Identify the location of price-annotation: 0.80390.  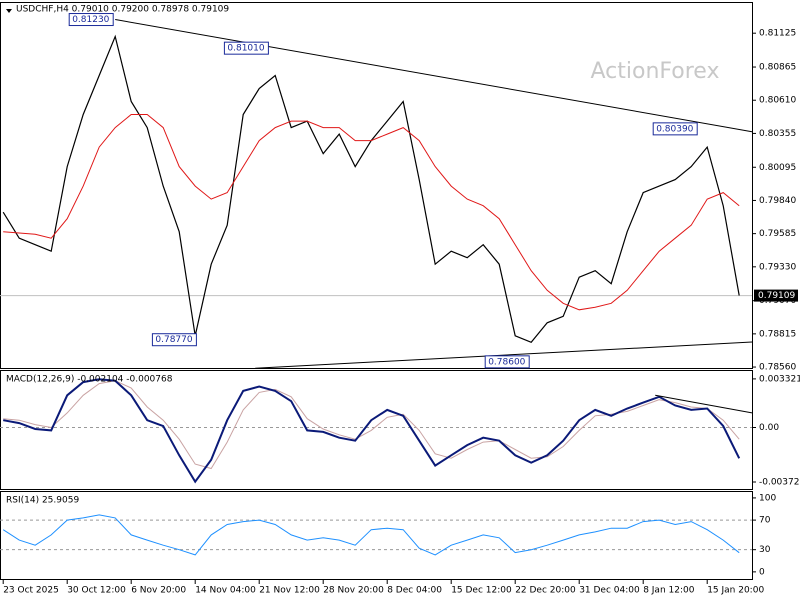
(674, 129).